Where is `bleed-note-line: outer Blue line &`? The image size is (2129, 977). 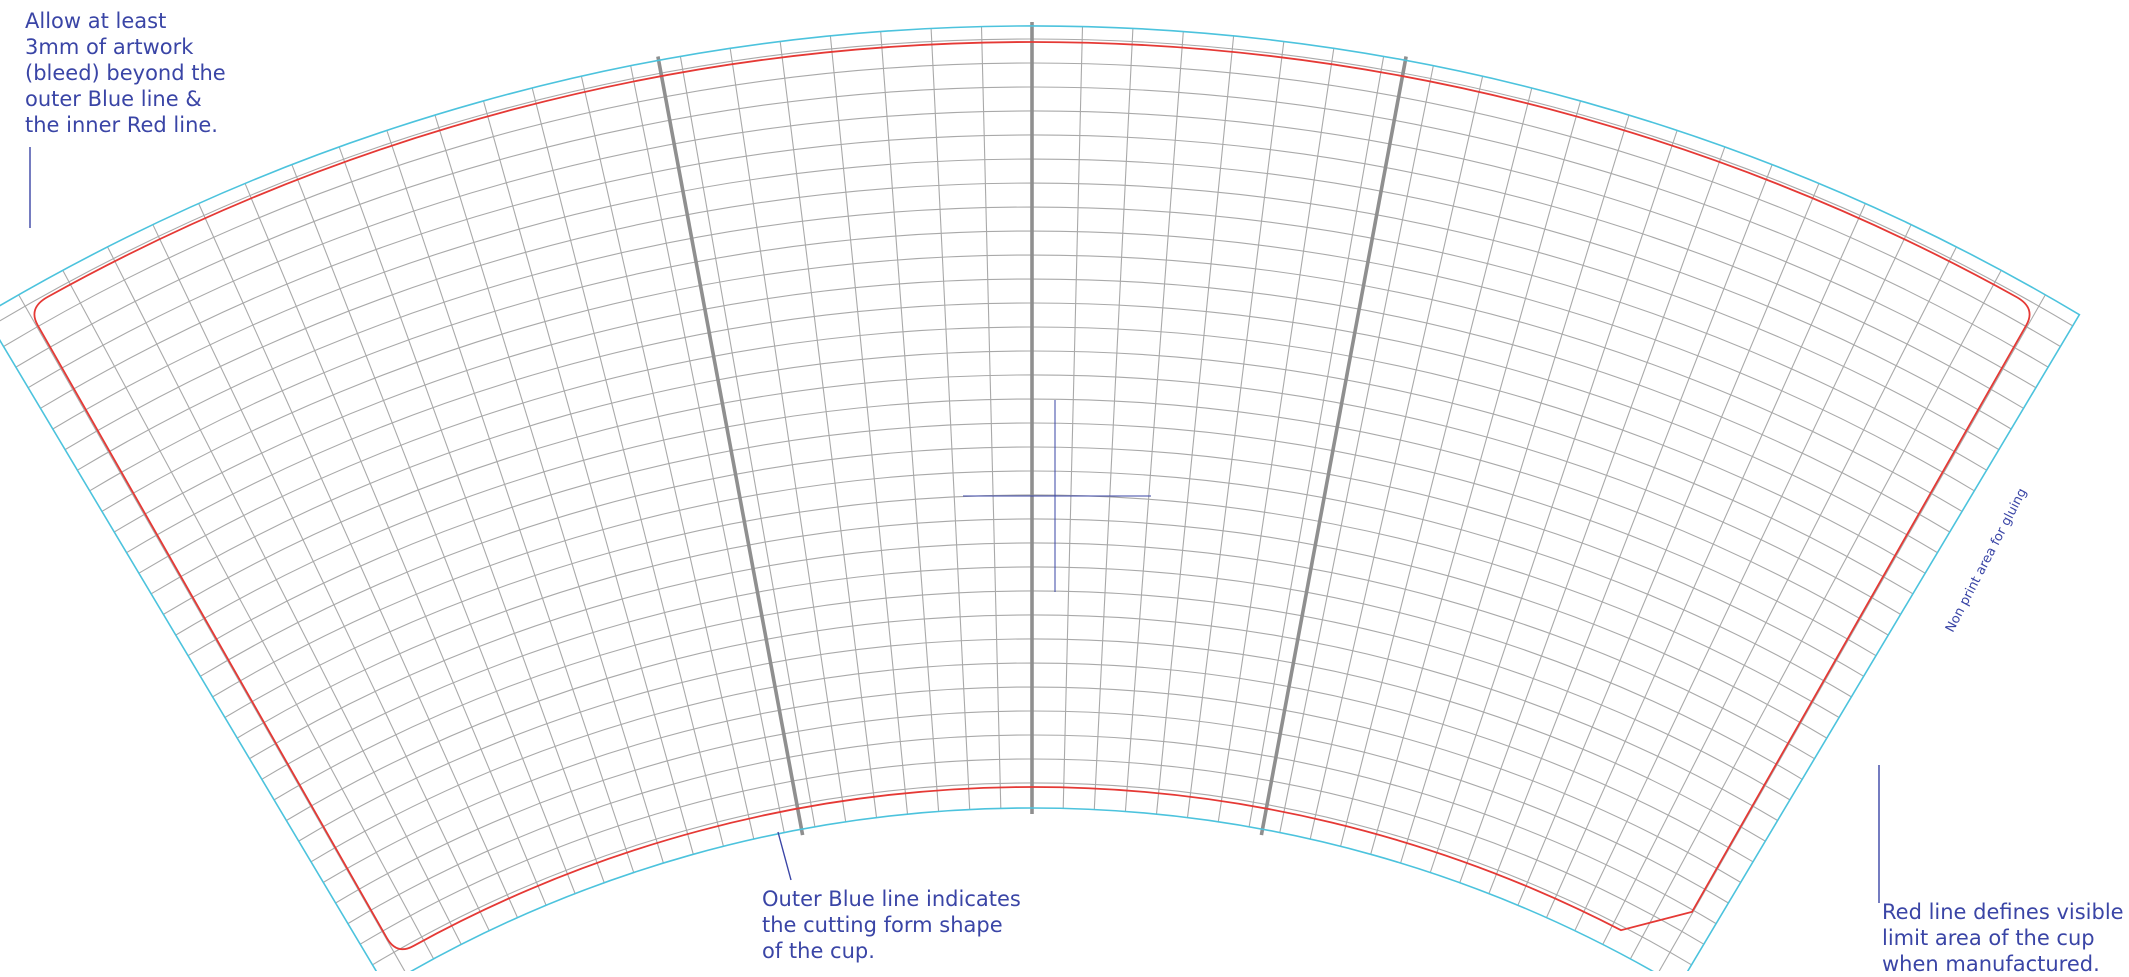
bleed-note-line: outer Blue line & is located at coordinates (113, 99).